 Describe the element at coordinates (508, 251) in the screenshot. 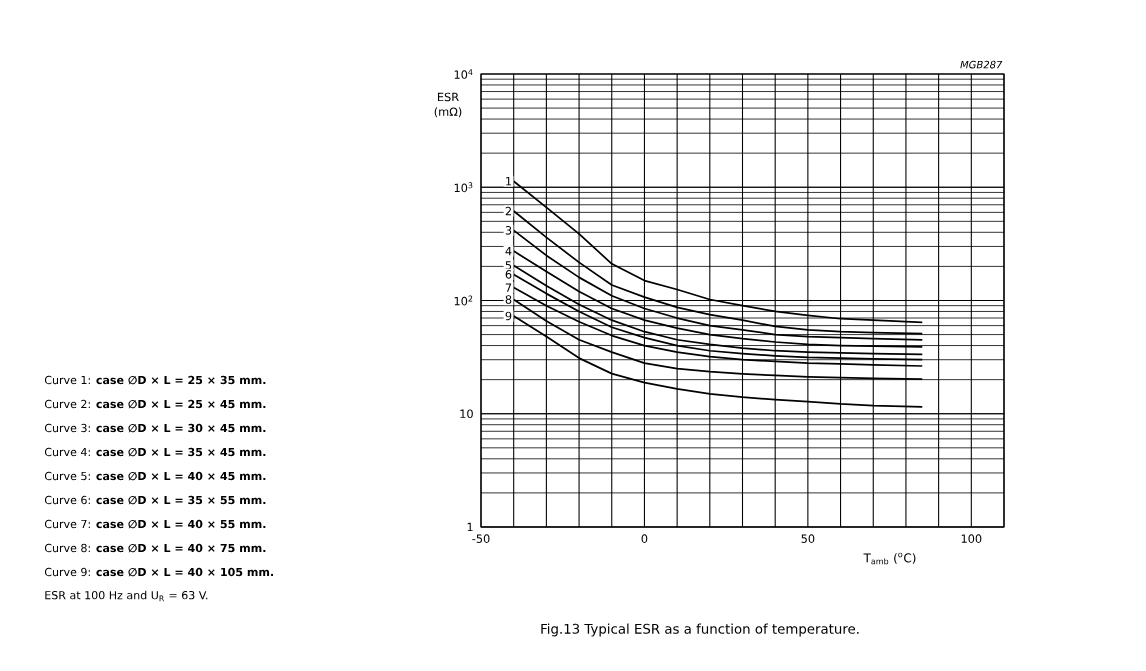

I see `series-label: 4` at that location.